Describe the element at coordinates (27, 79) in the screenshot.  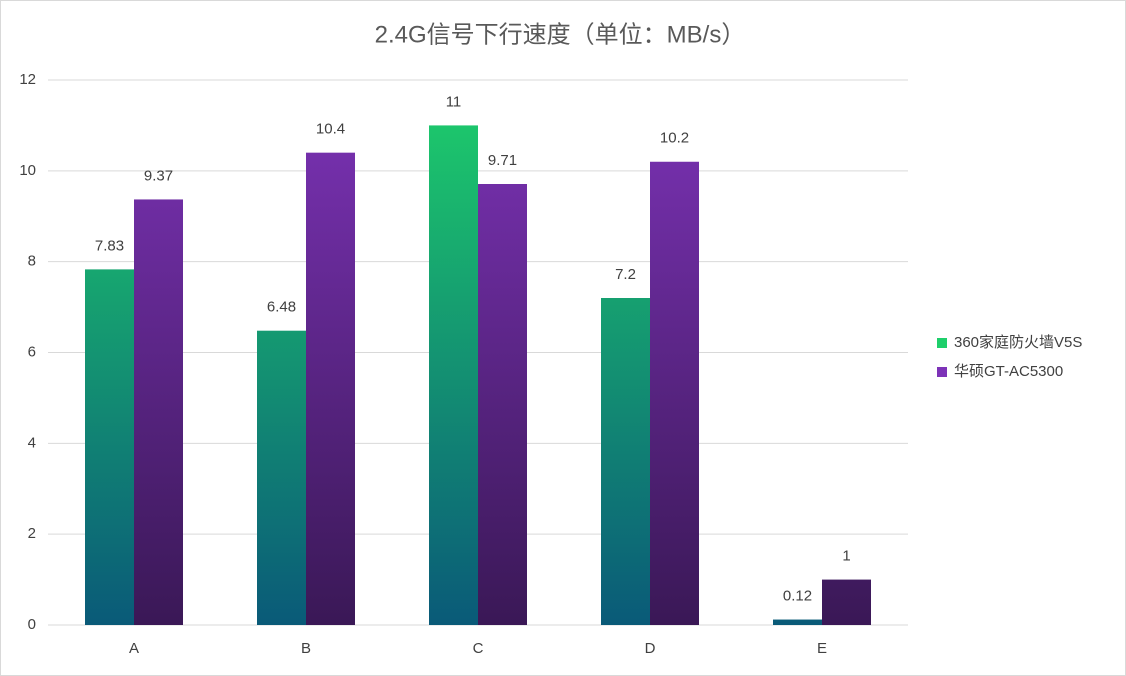
I see `y-tick-label: 12` at that location.